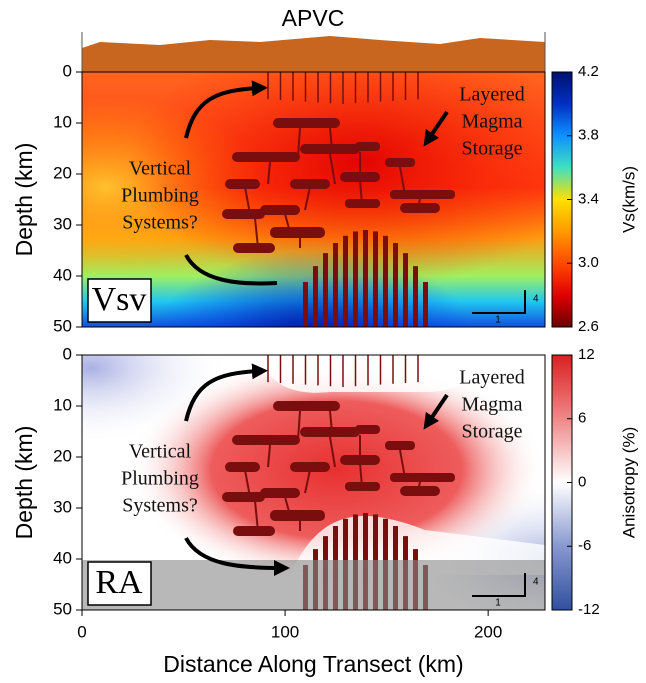 This screenshot has width=646, height=683. I want to click on masked-region, so click(313, 585).